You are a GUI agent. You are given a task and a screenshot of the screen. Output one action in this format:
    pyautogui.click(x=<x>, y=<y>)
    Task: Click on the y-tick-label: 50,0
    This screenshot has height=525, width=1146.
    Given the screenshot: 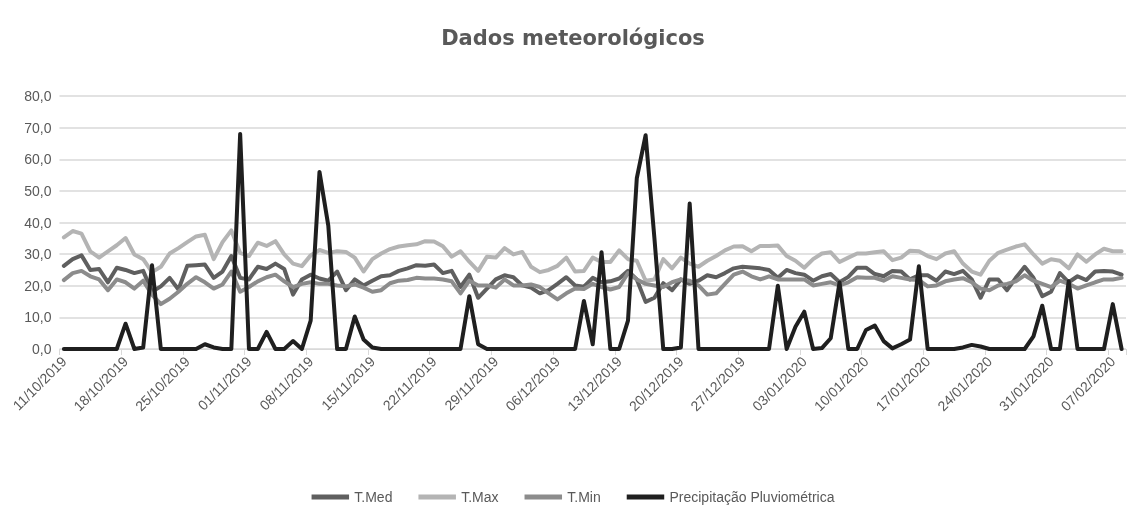 What is the action you would take?
    pyautogui.click(x=38, y=190)
    